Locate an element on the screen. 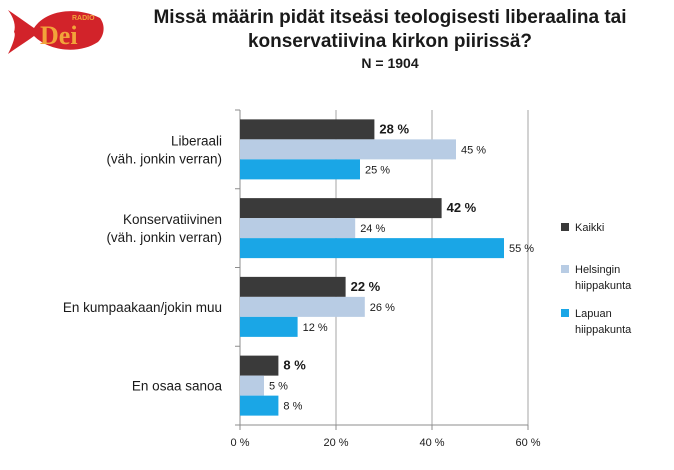 The width and height of the screenshot is (674, 470). category-label: Konservatiivinen is located at coordinates (172, 219).